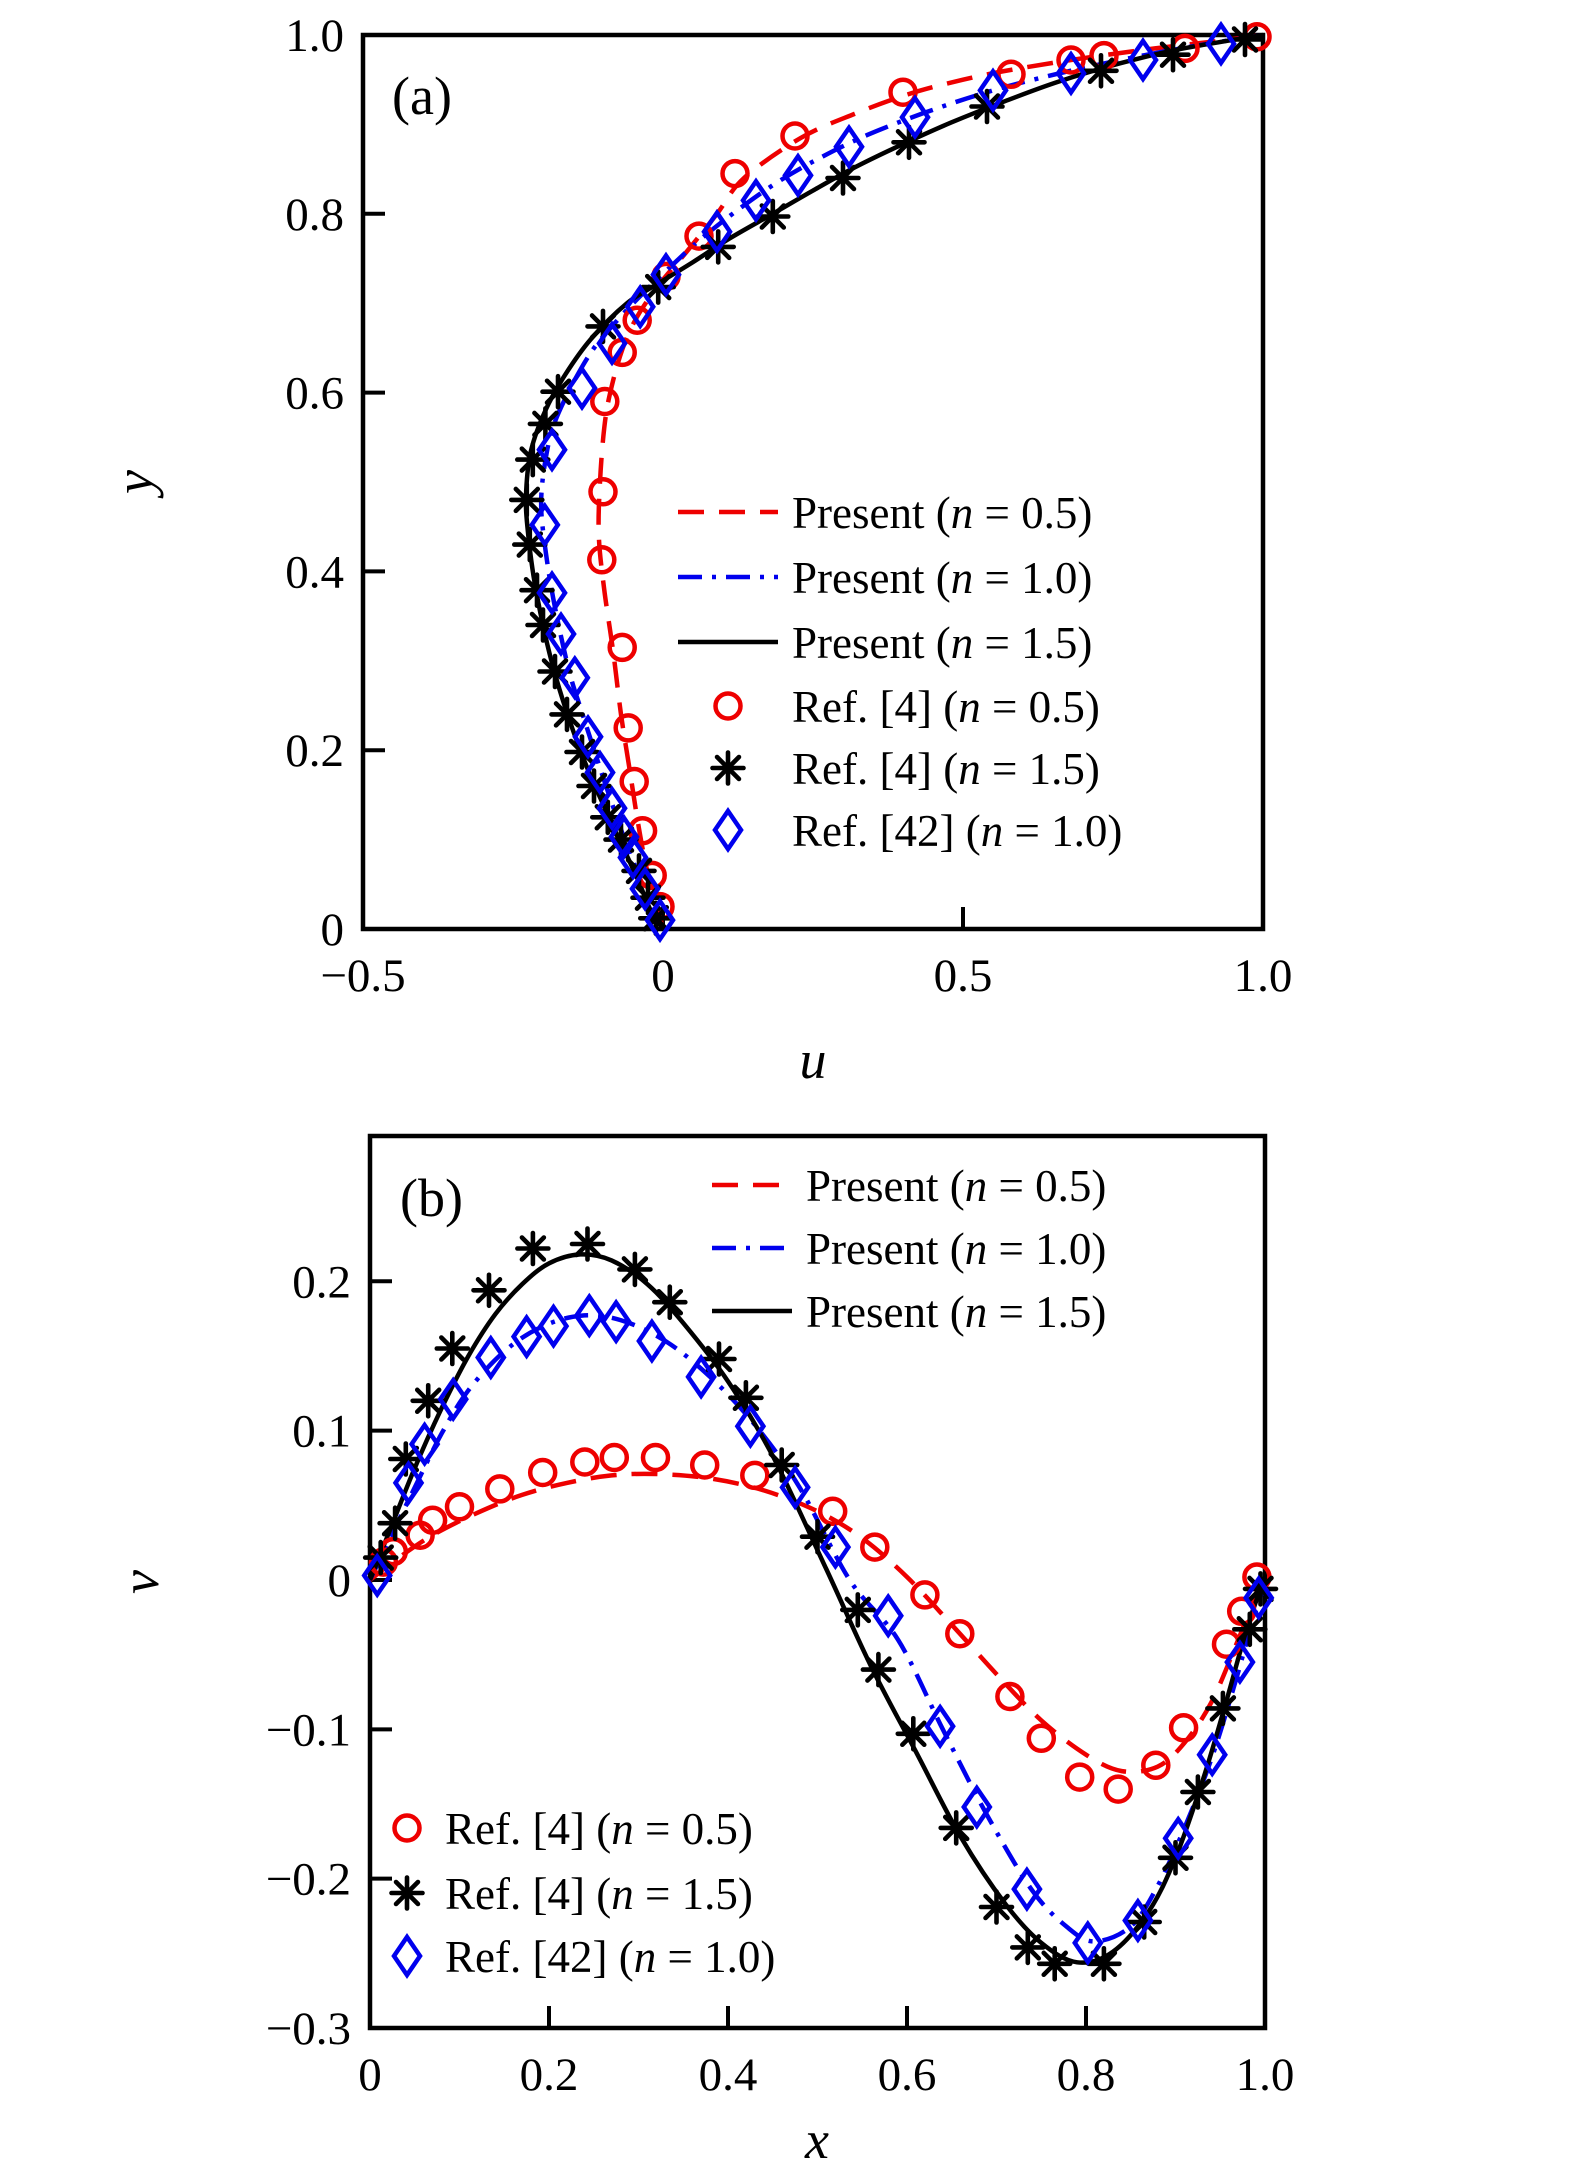 This screenshot has width=1575, height=2175. Describe the element at coordinates (907, 2075) in the screenshot. I see `x-tick-label: 0.6` at that location.